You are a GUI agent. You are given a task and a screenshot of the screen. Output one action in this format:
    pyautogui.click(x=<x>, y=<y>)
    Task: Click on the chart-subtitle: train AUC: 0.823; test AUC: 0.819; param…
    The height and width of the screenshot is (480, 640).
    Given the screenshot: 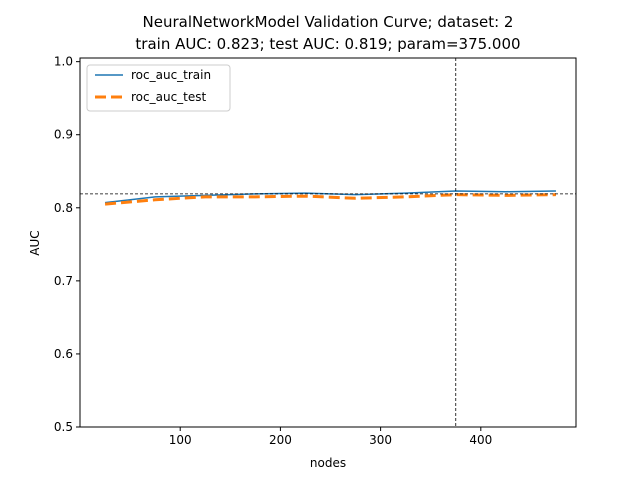 What is the action you would take?
    pyautogui.click(x=327, y=44)
    